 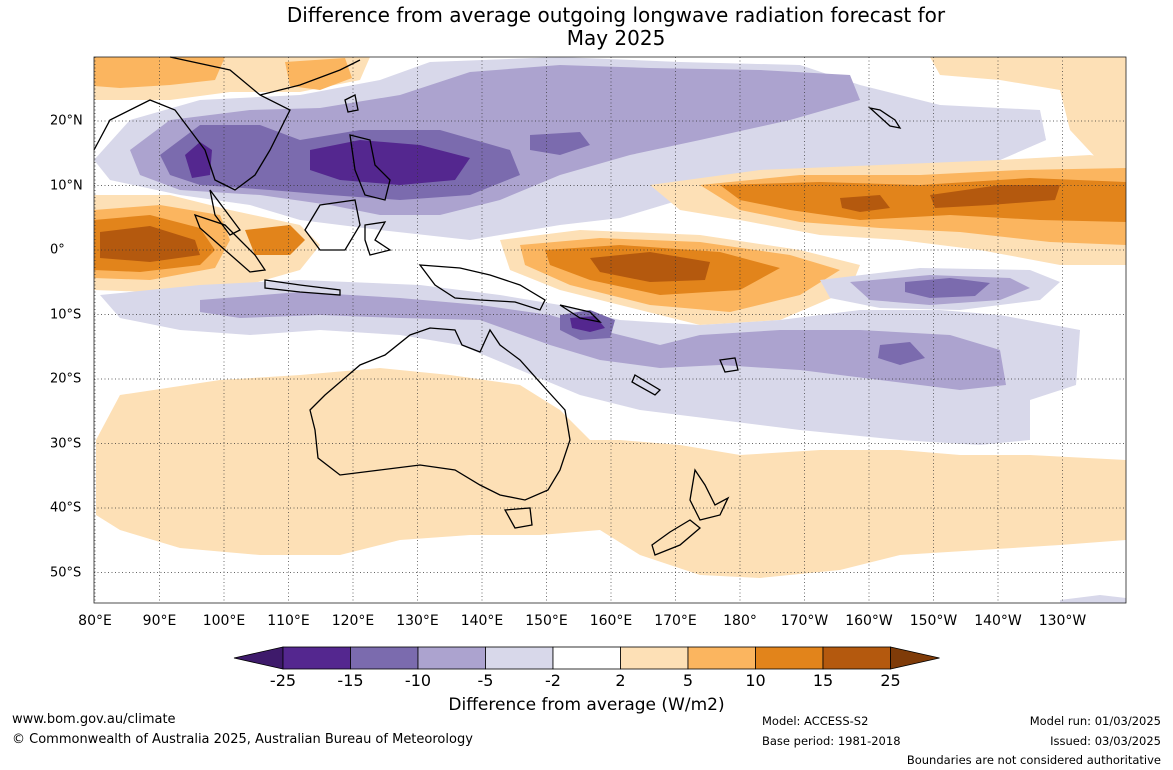 What do you see at coordinates (275, 240) in the screenshot?
I see `anomaly-west-orange-small` at bounding box center [275, 240].